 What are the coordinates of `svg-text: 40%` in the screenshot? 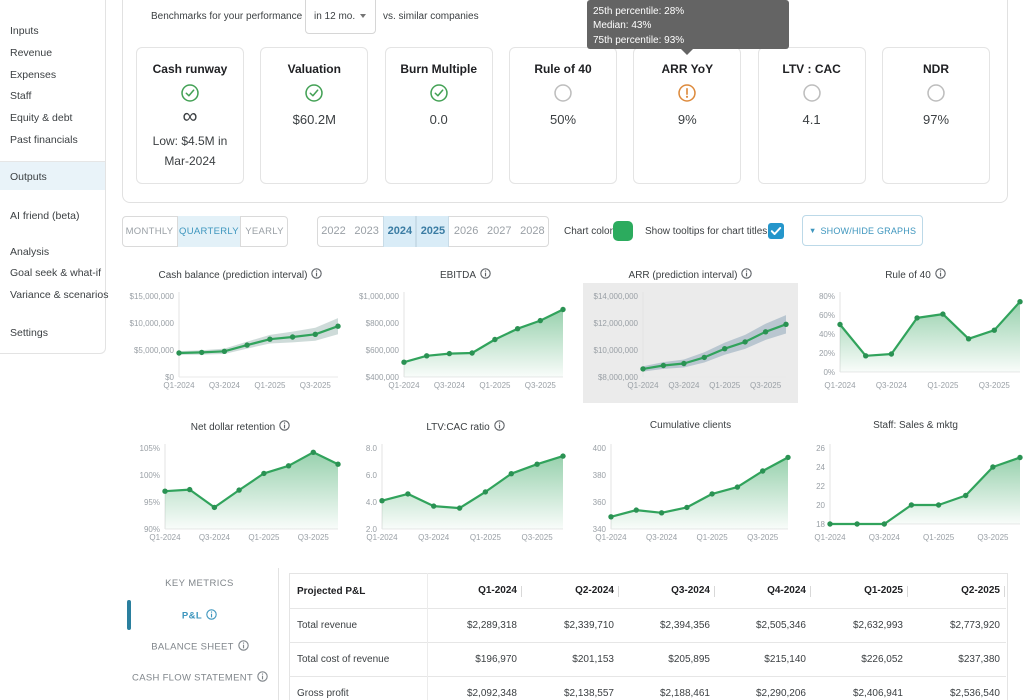 It's located at (827, 334).